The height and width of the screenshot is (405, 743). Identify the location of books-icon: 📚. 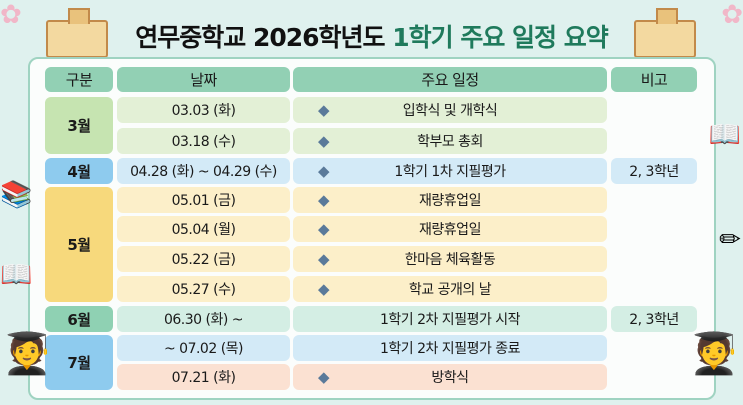
(16, 195).